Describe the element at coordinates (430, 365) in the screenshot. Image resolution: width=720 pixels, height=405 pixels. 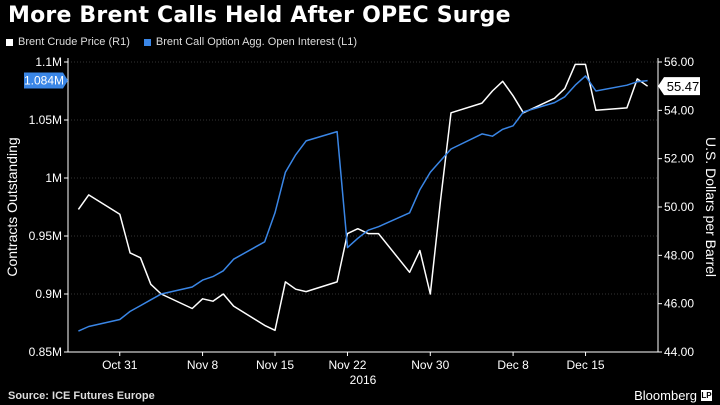
I see `x-tick-label: Nov 30` at that location.